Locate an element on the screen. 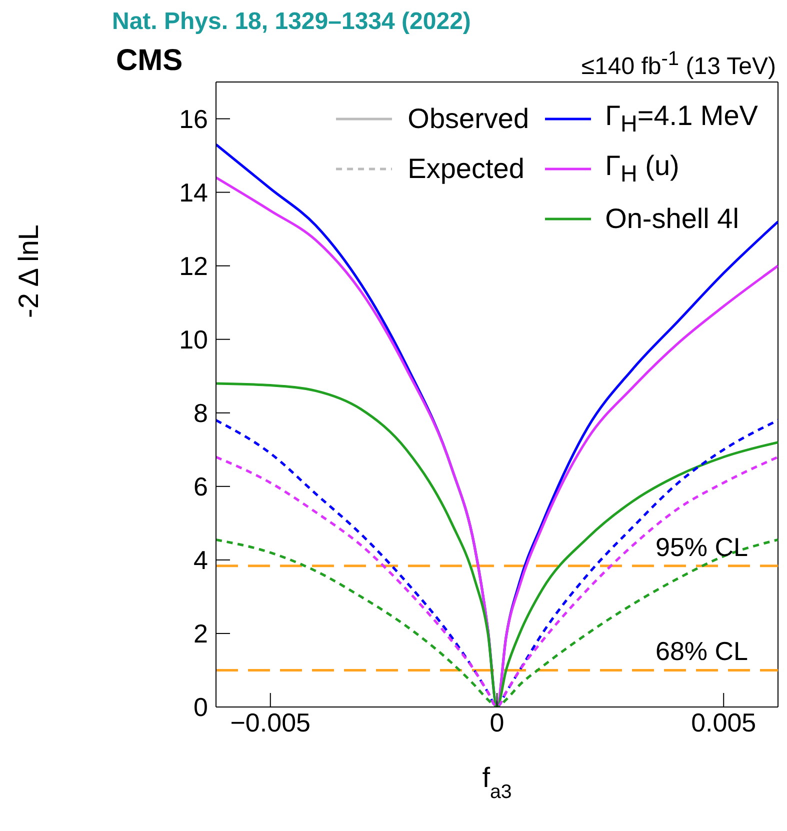  y-tick-label: 12 is located at coordinates (193, 266).